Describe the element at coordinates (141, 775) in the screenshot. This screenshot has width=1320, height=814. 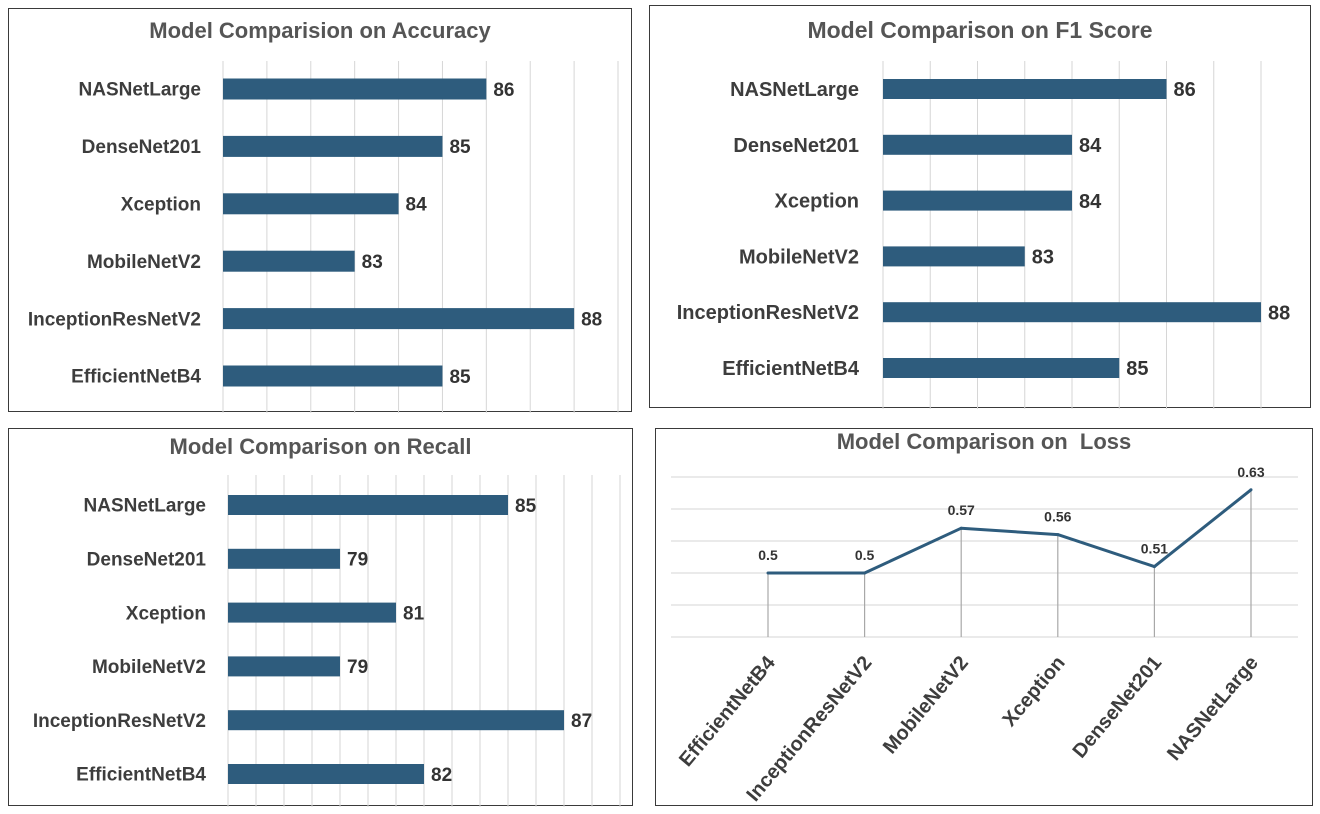
I see `recall-category-label: EfficientNetB4` at that location.